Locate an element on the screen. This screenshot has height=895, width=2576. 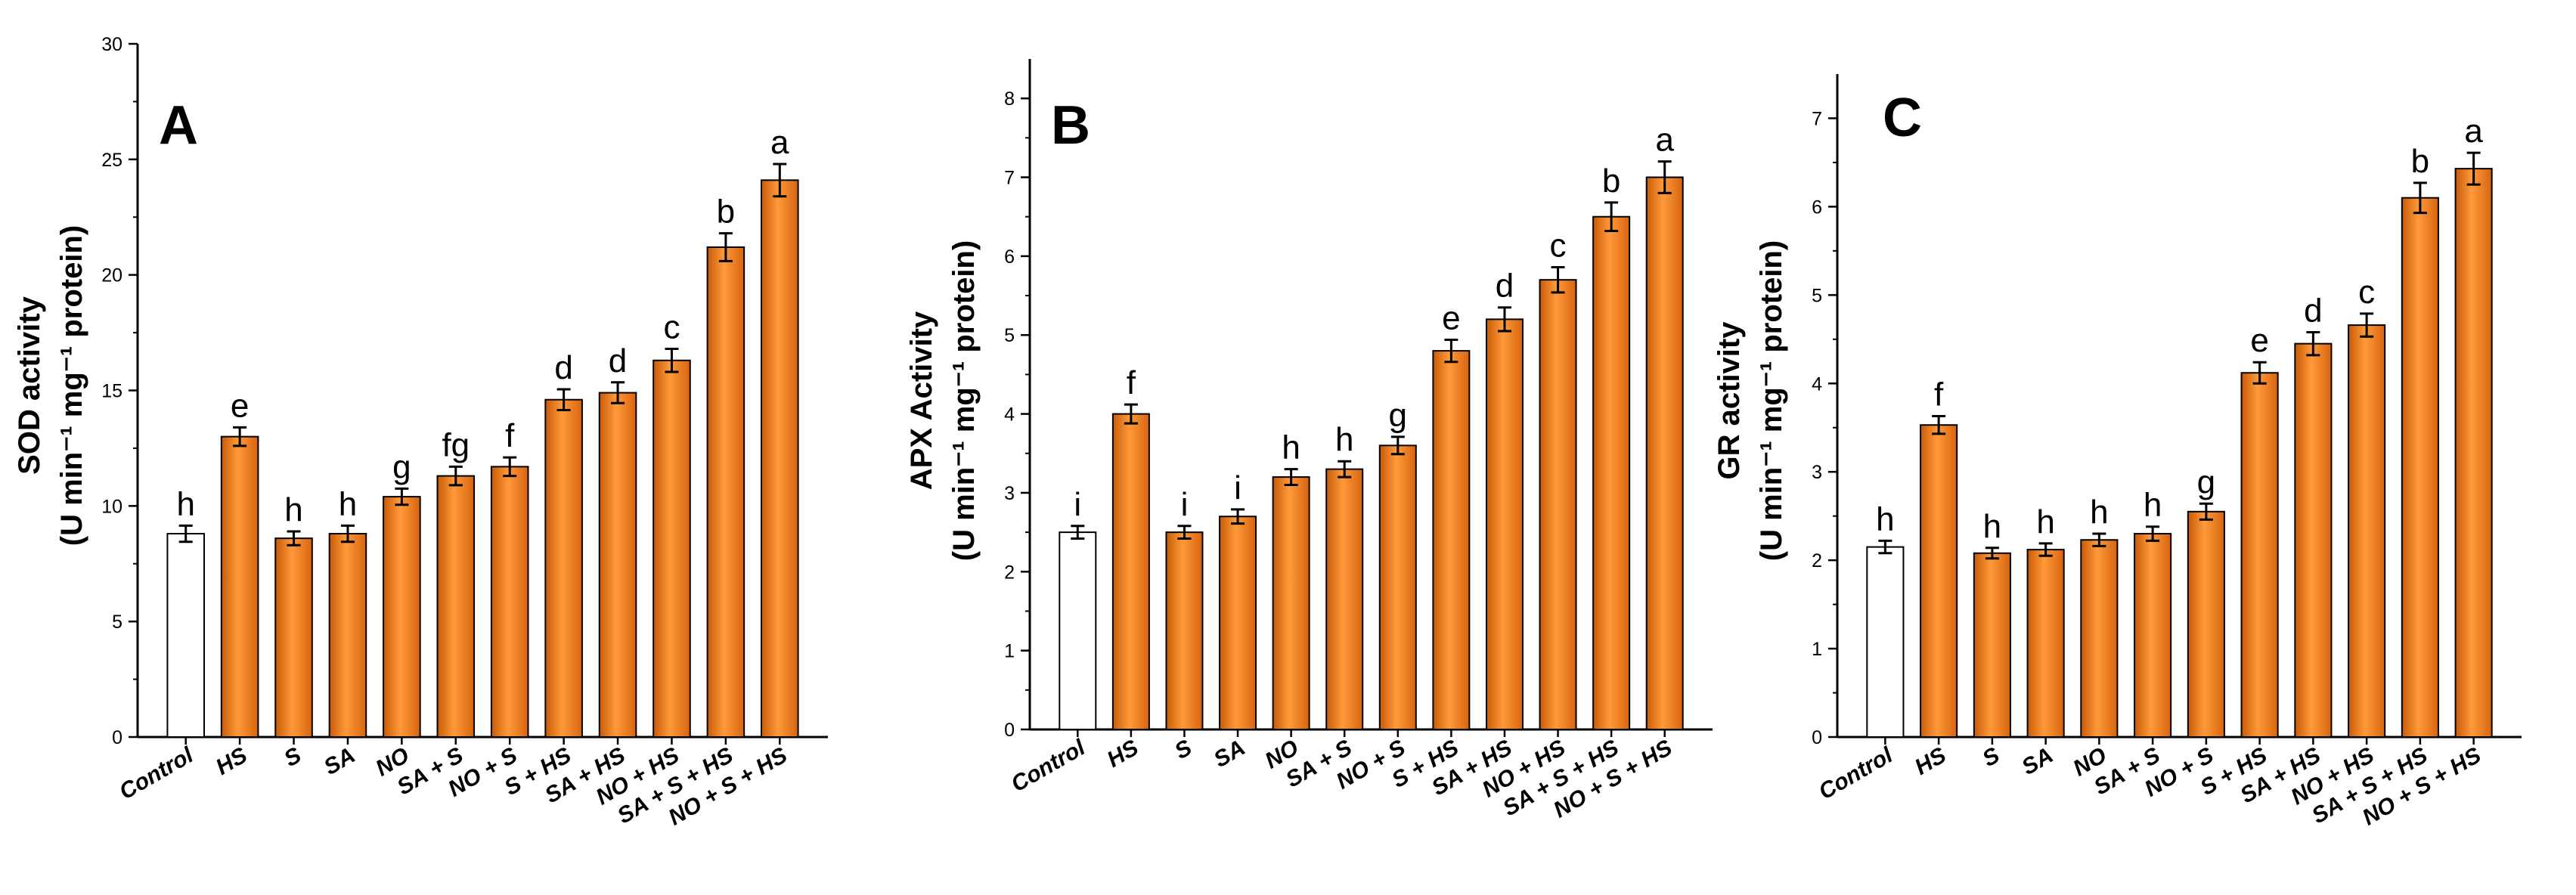
panel-a-category-label: SA is located at coordinates (340, 760).